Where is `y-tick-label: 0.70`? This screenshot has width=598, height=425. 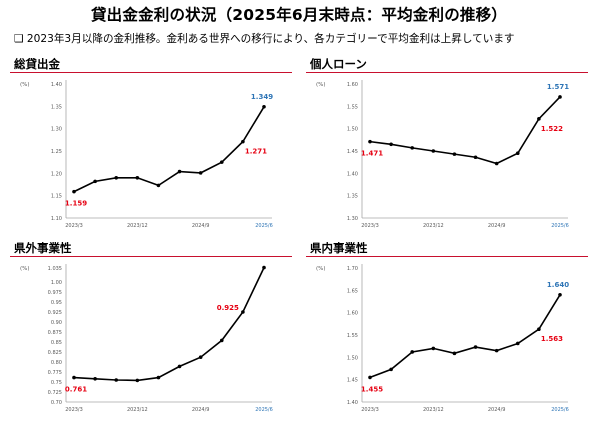 y-tick-label: 0.70 is located at coordinates (56, 403).